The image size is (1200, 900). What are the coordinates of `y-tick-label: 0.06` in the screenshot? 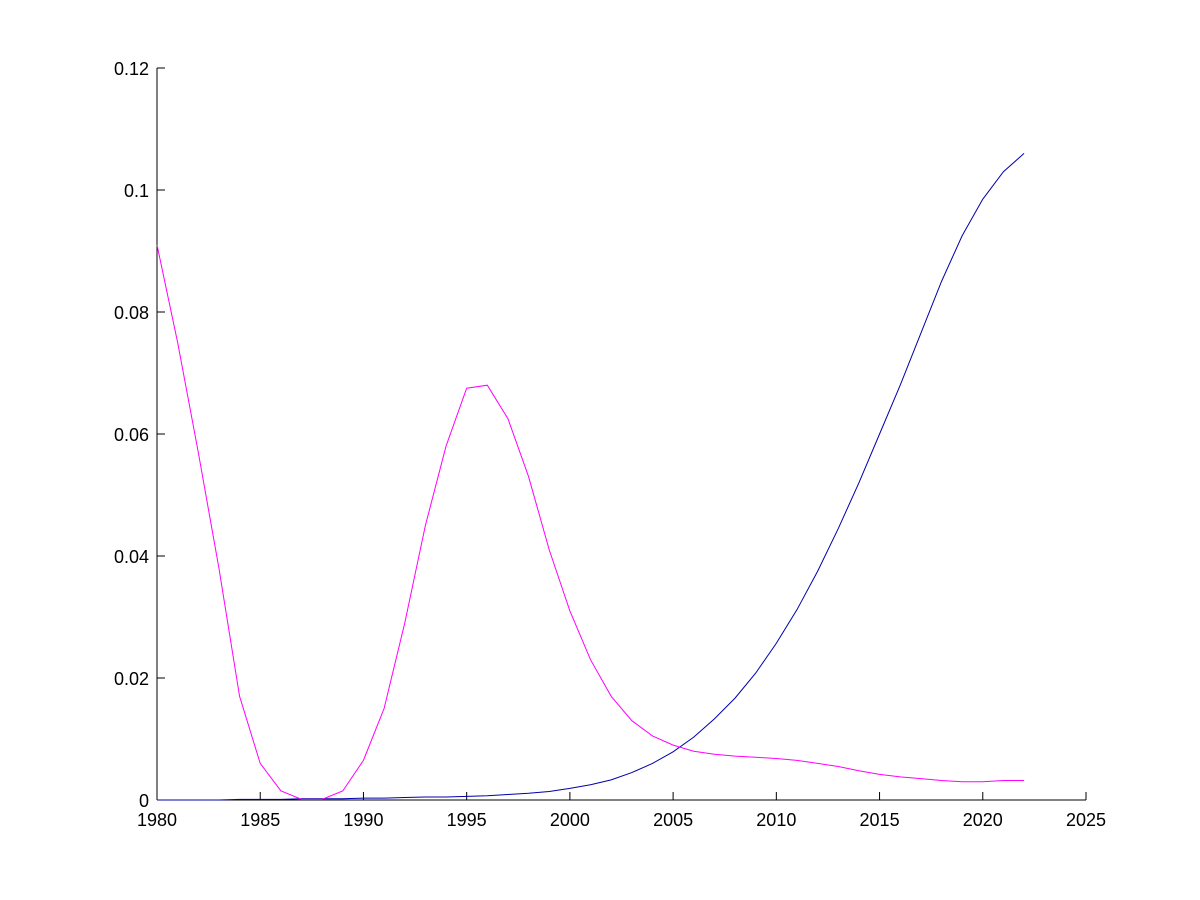 It's located at (131, 435).